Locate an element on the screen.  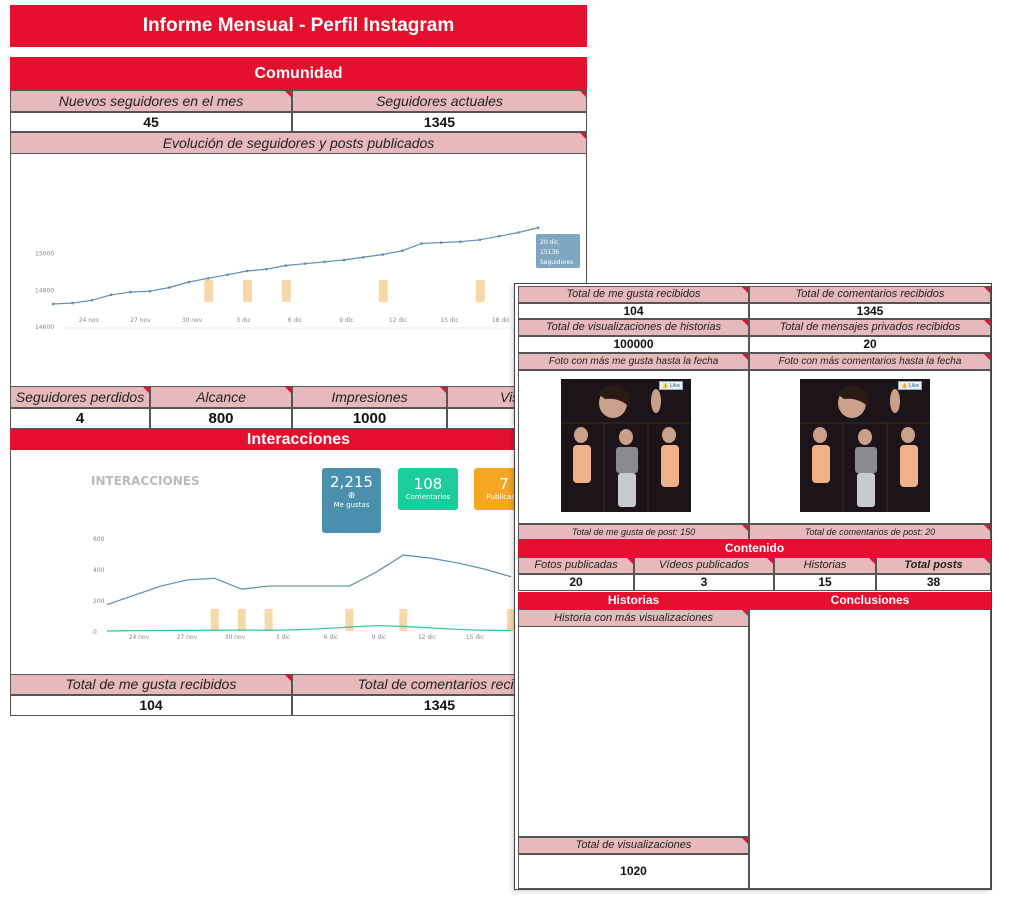
card-me-gustas-label: Me gustas is located at coordinates (351, 505).